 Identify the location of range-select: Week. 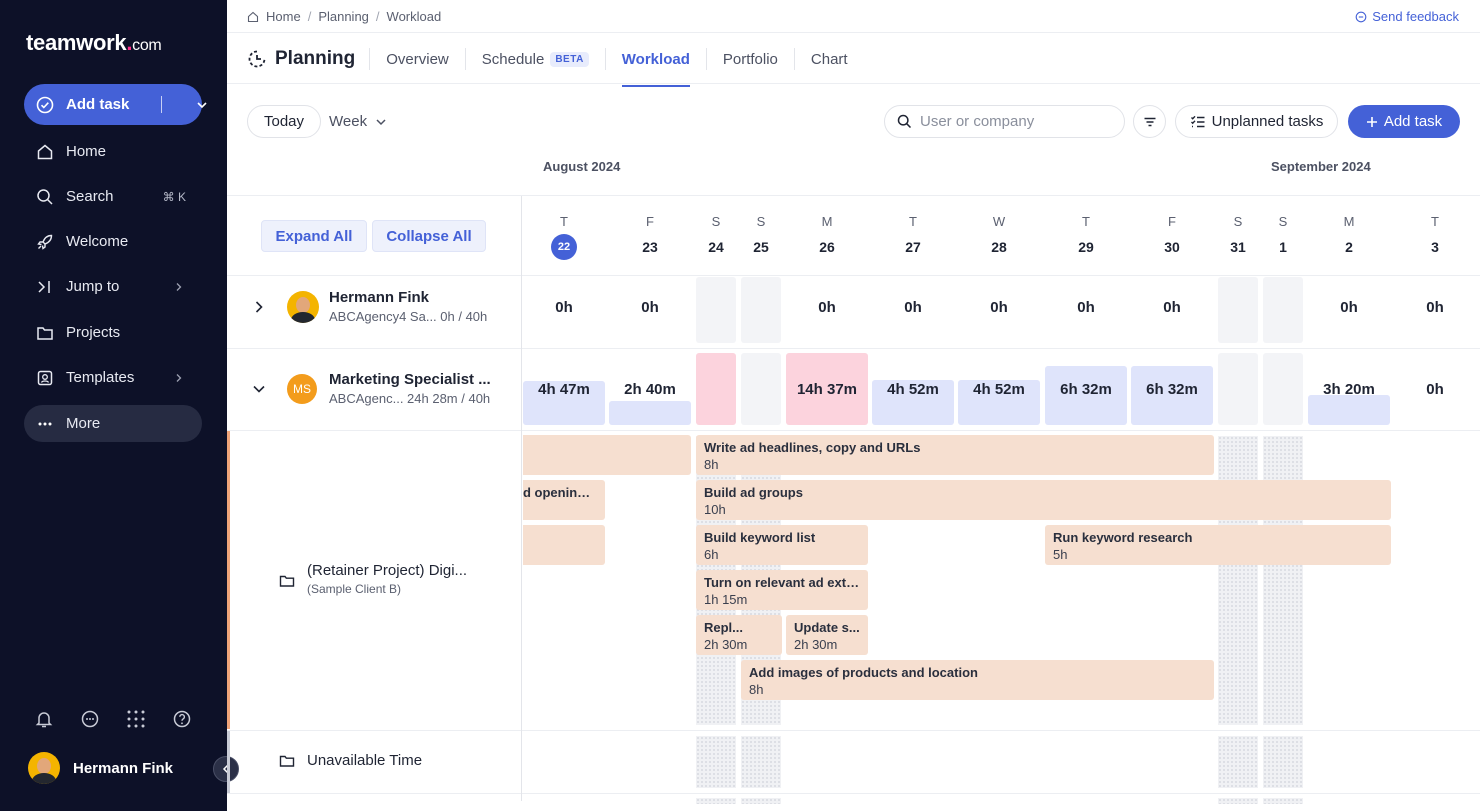
(358, 121).